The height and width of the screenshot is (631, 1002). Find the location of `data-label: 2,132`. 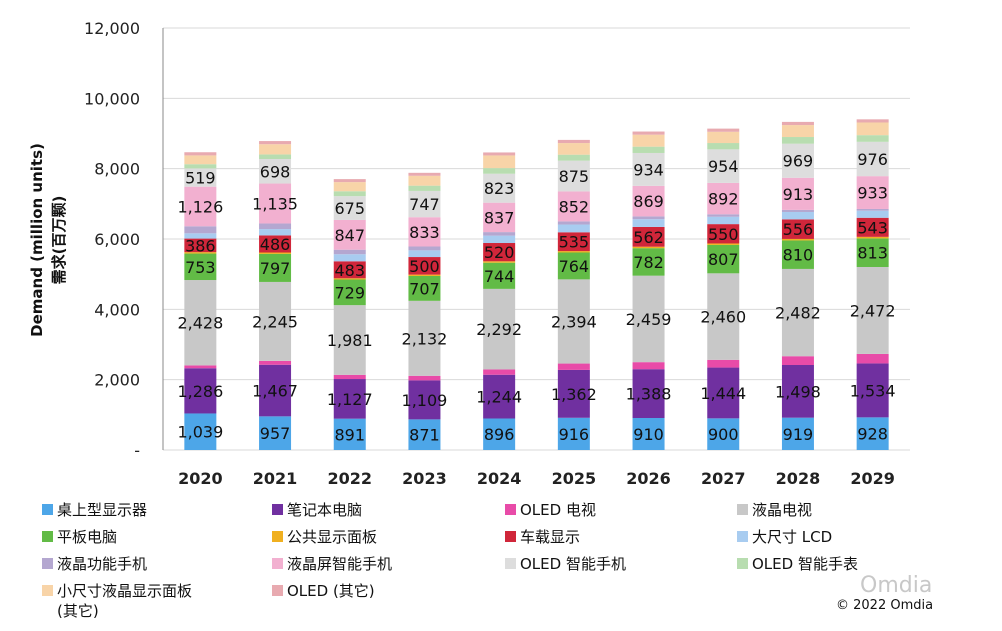

data-label: 2,132 is located at coordinates (425, 338).